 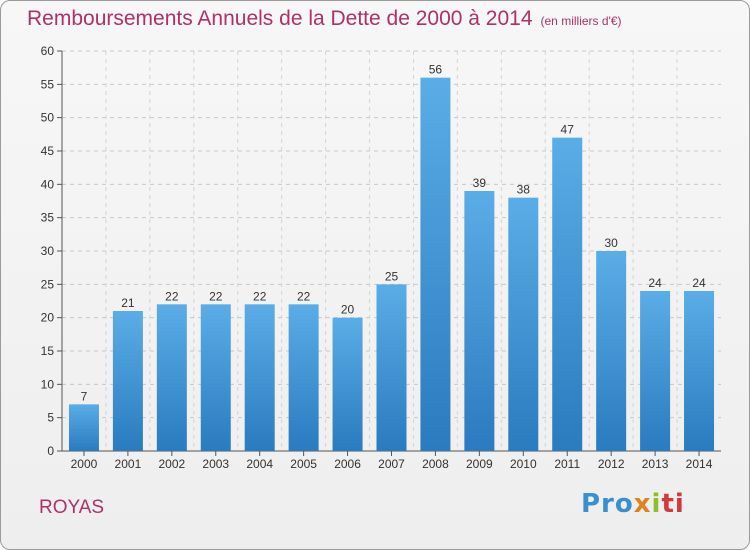 I want to click on bar-2013, so click(x=655, y=371).